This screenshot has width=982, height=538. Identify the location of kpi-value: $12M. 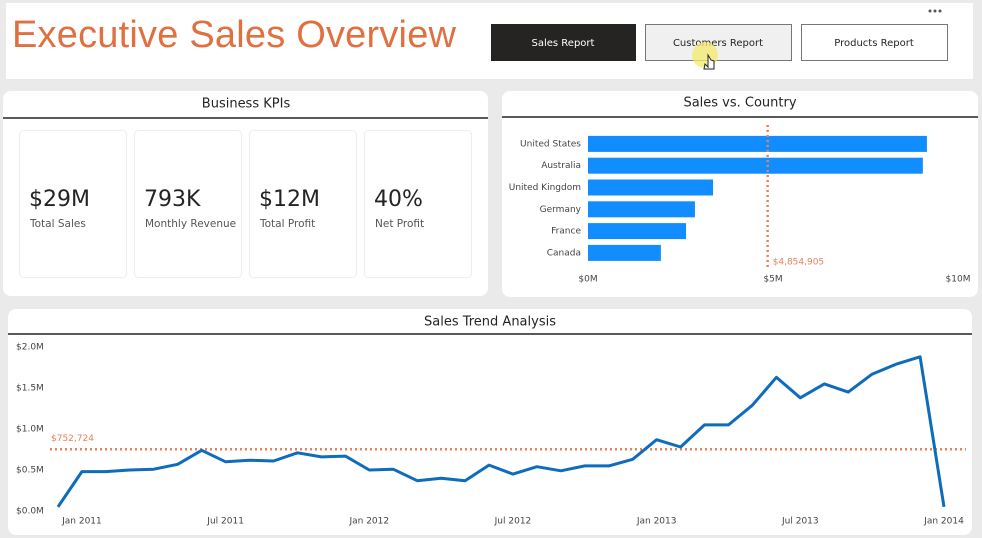
(289, 199).